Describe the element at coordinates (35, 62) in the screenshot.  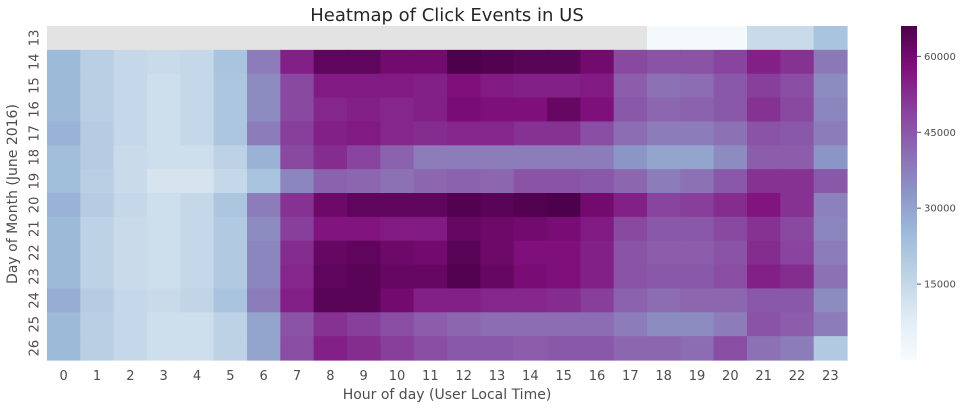
I see `y-tick-label: 14` at that location.